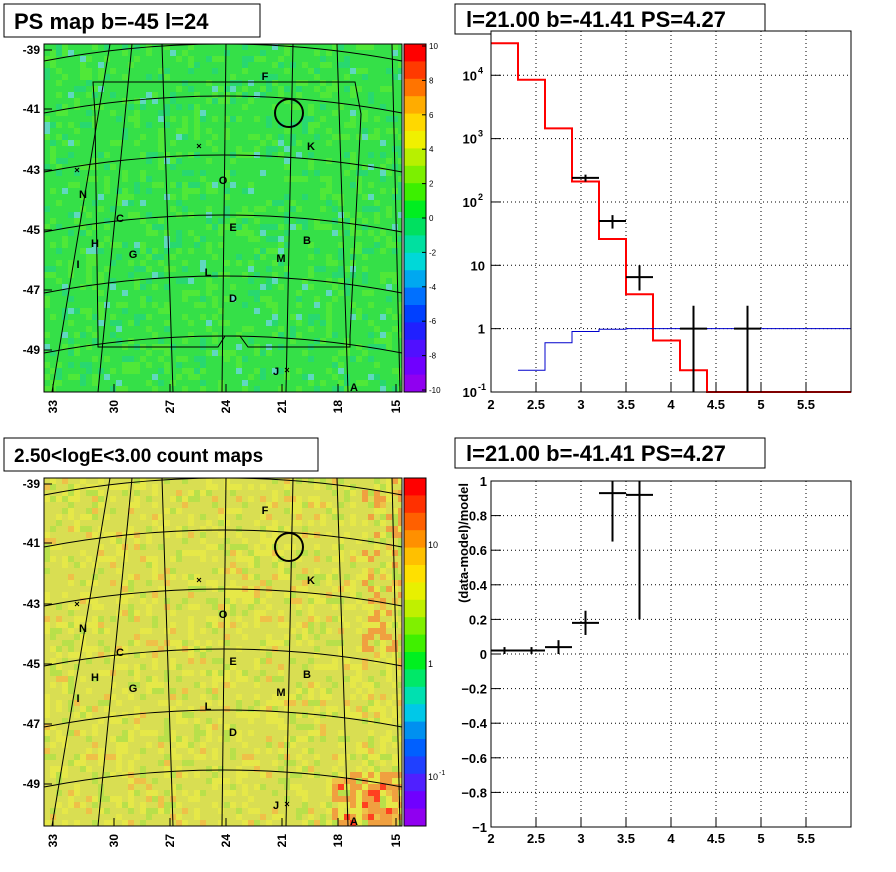 This screenshot has height=872, width=896. I want to click on source-cross, so click(287, 370).